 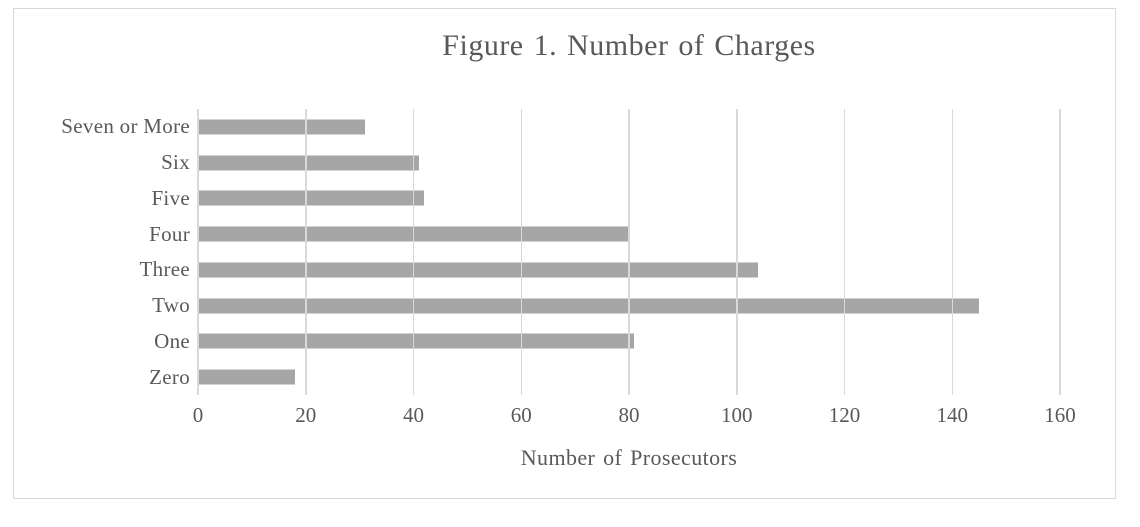 I want to click on category-label-seven-or-more: Seven or More, so click(x=125, y=126).